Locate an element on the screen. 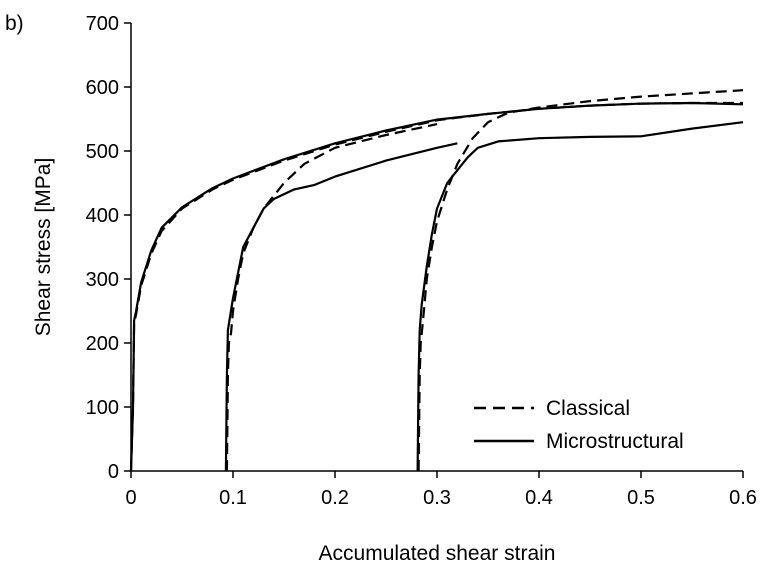 This screenshot has height=572, width=773. x-tick-label: 0.2 is located at coordinates (335, 498).